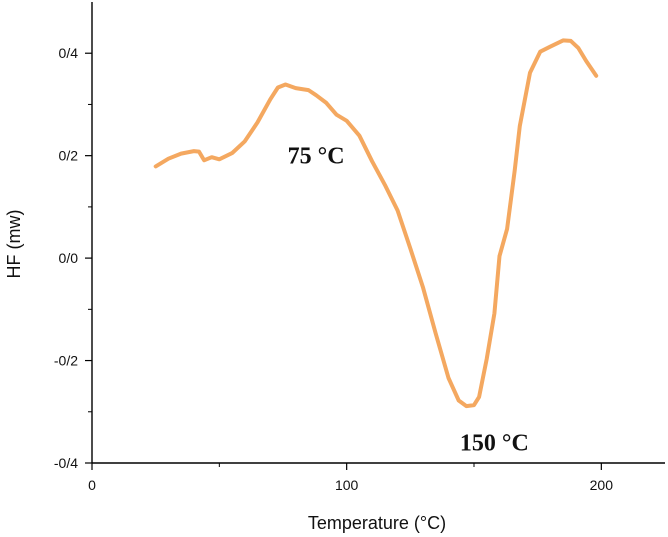  Describe the element at coordinates (69, 258) in the screenshot. I see `y-tick-label: 0/0` at that location.